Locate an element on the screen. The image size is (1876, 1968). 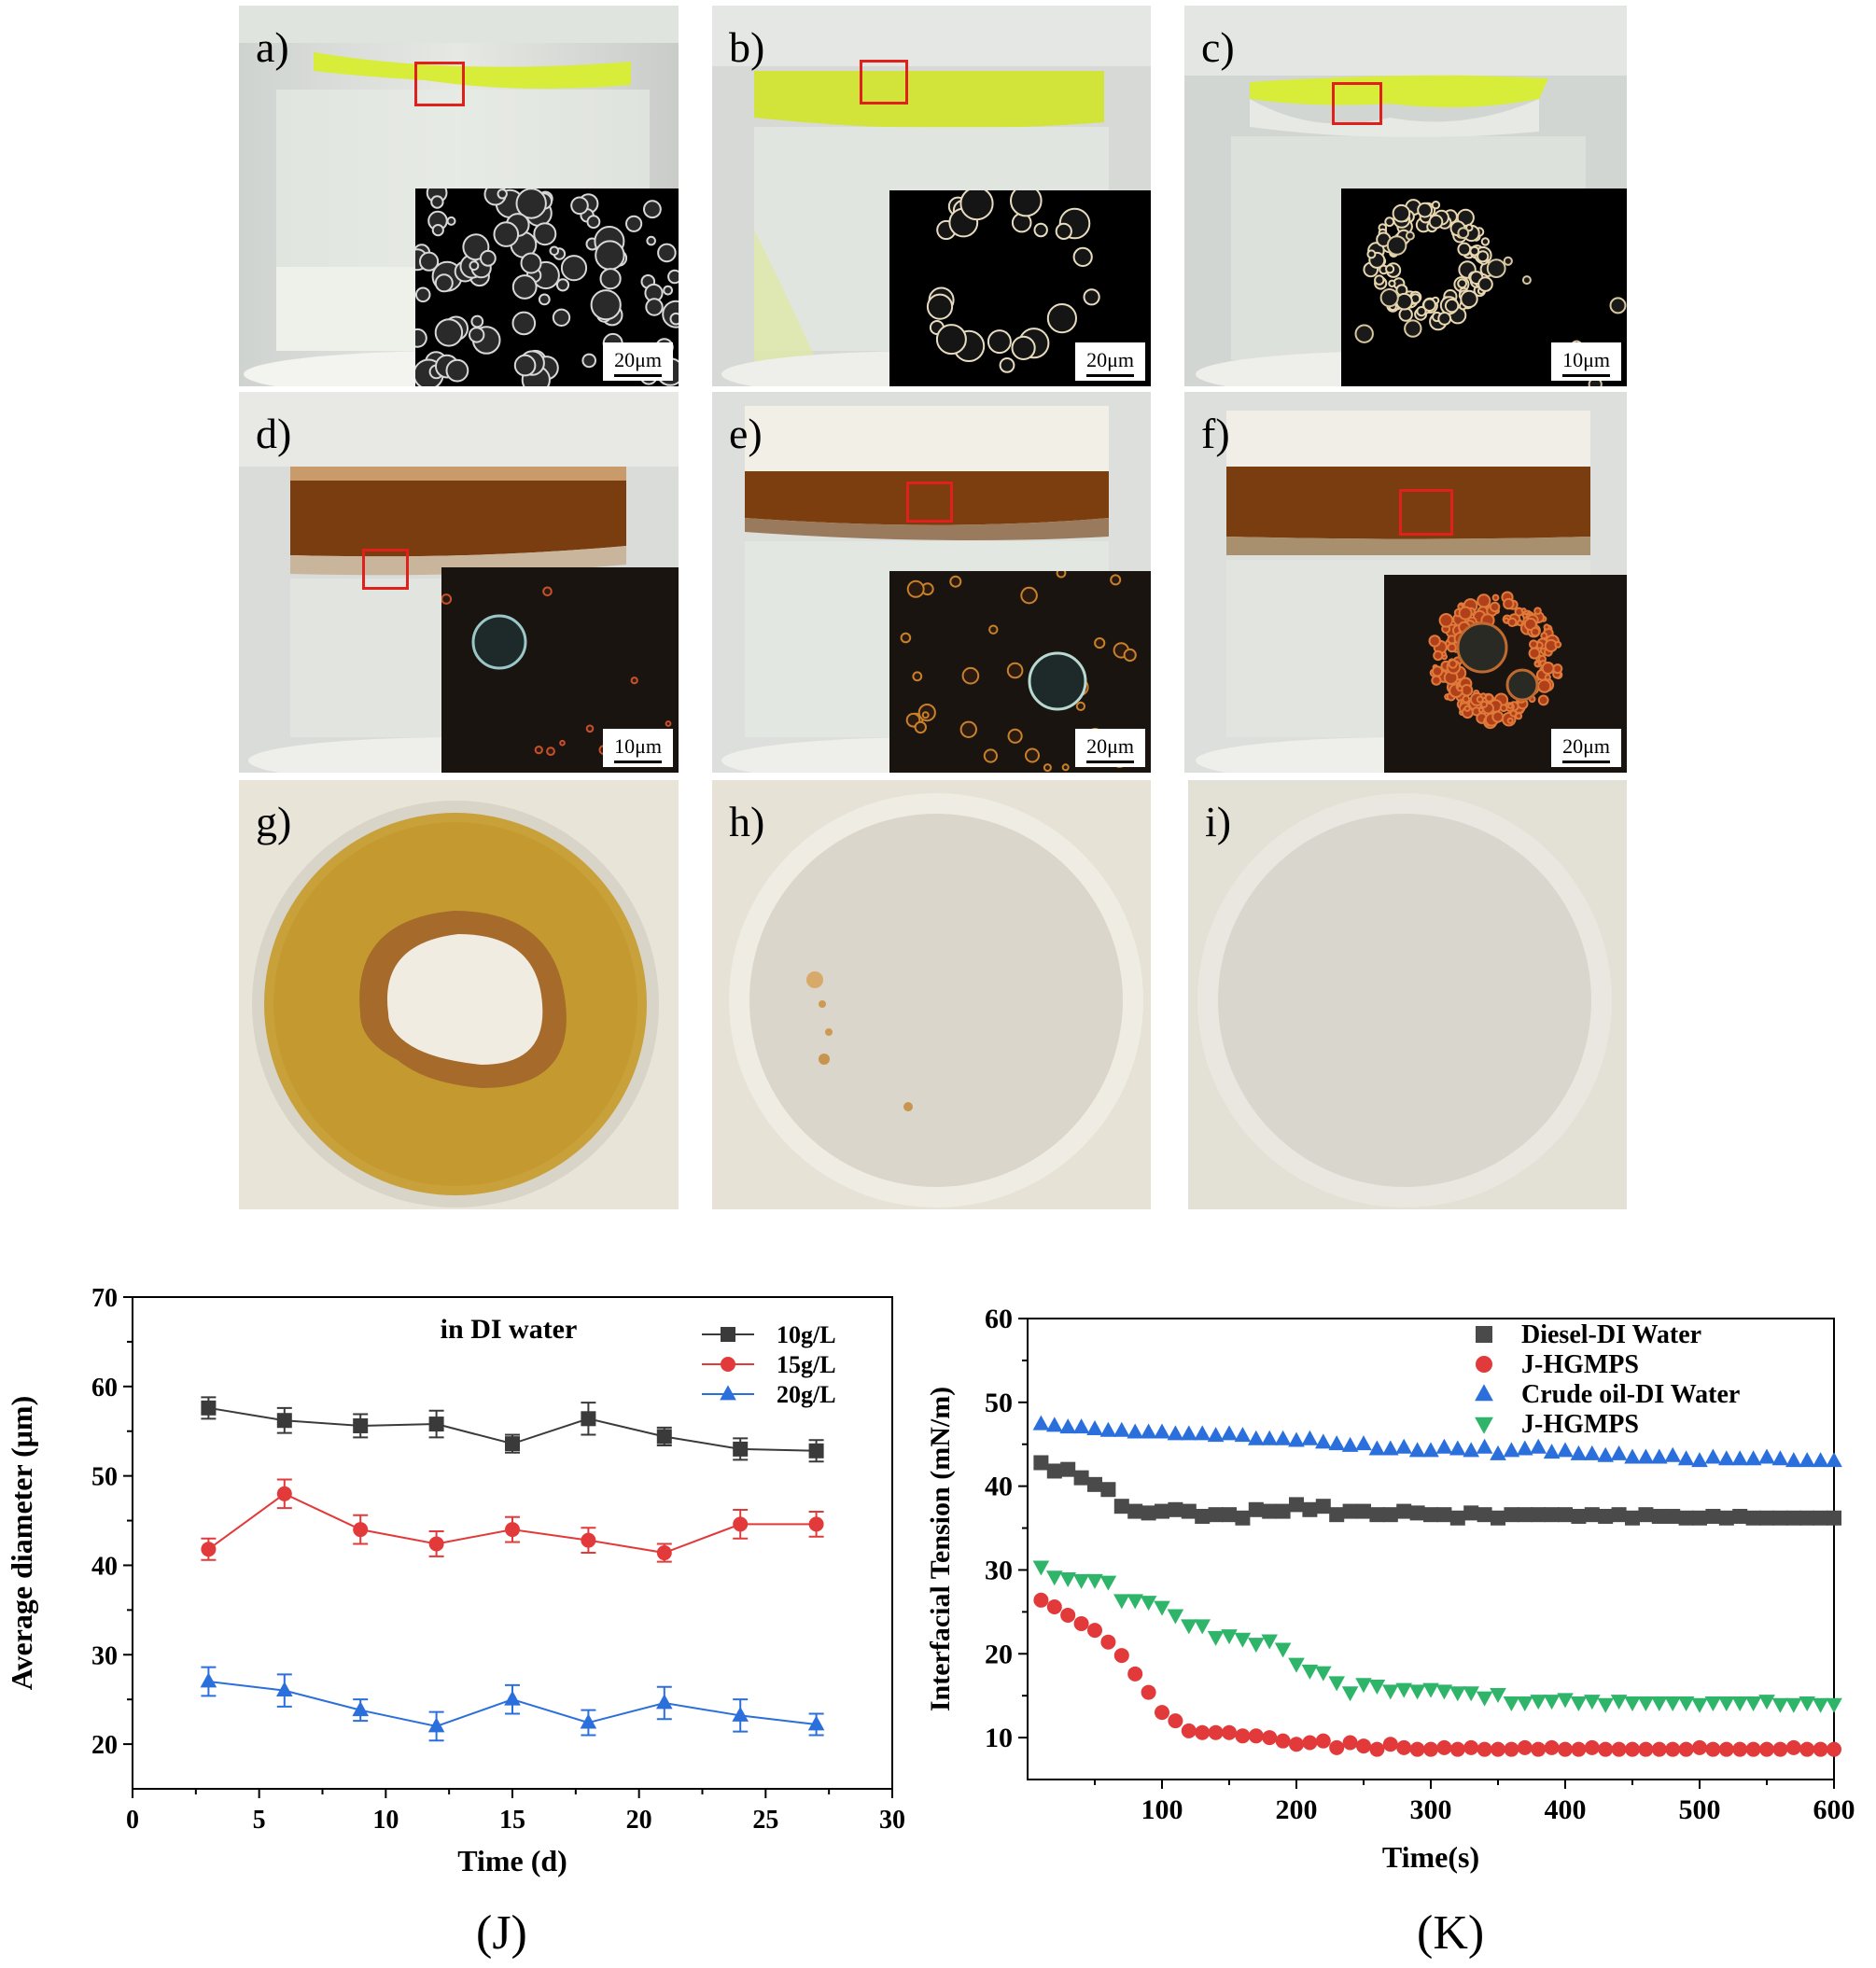
micrograph-inset-c: 10μm is located at coordinates (1484, 287).